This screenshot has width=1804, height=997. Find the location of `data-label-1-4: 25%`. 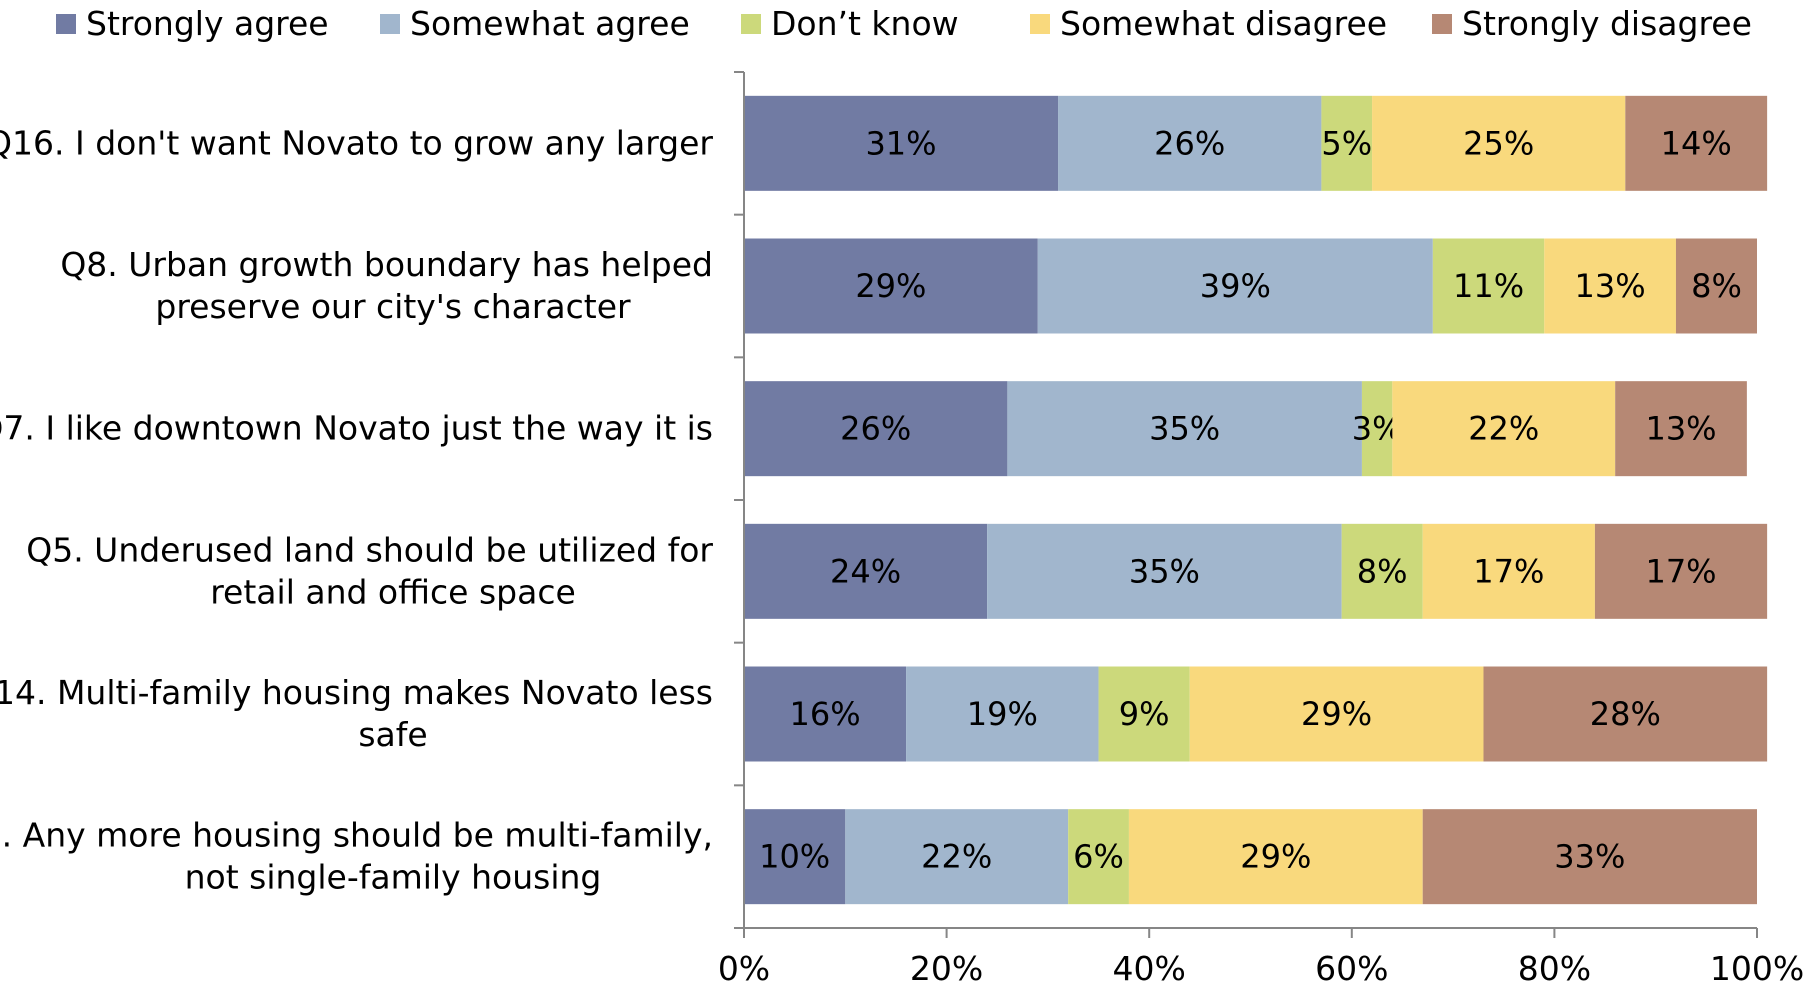

data-label-1-4: 25% is located at coordinates (1498, 143).